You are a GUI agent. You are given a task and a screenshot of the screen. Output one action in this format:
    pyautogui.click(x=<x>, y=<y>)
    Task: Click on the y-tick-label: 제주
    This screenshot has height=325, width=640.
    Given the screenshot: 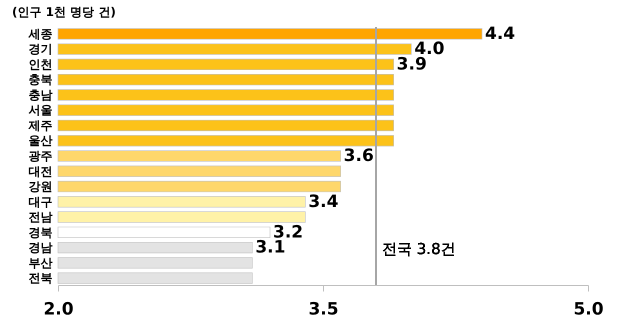 What is the action you would take?
    pyautogui.click(x=40, y=125)
    